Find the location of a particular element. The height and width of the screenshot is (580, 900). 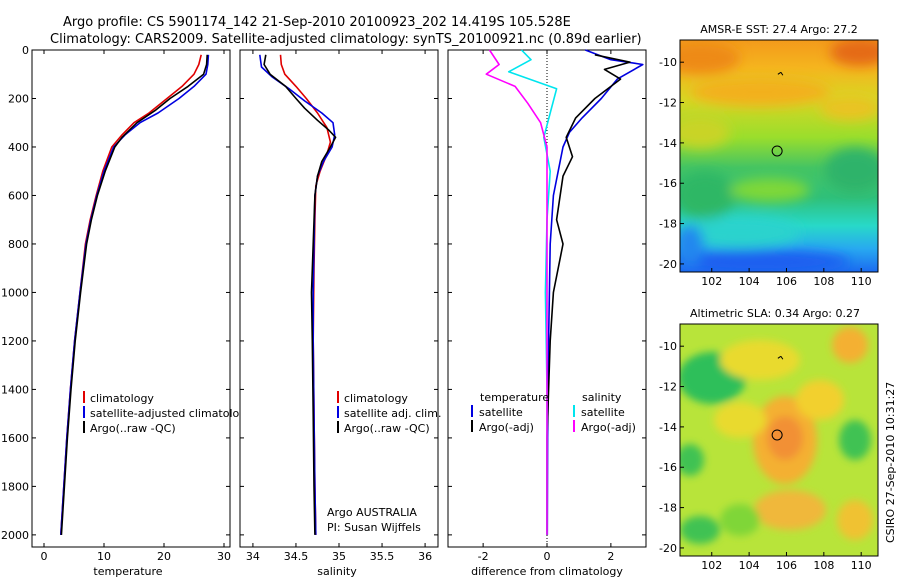

temperature-series is located at coordinates (135, 294).